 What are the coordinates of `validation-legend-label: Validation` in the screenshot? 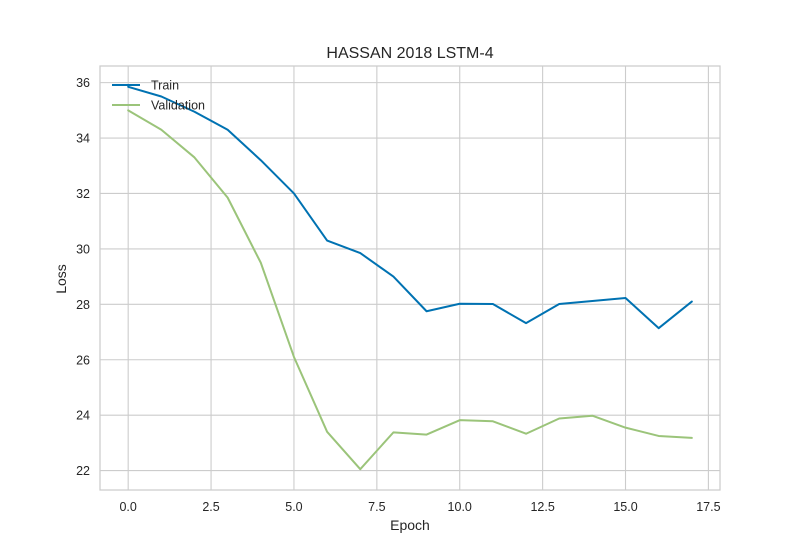 It's located at (178, 106).